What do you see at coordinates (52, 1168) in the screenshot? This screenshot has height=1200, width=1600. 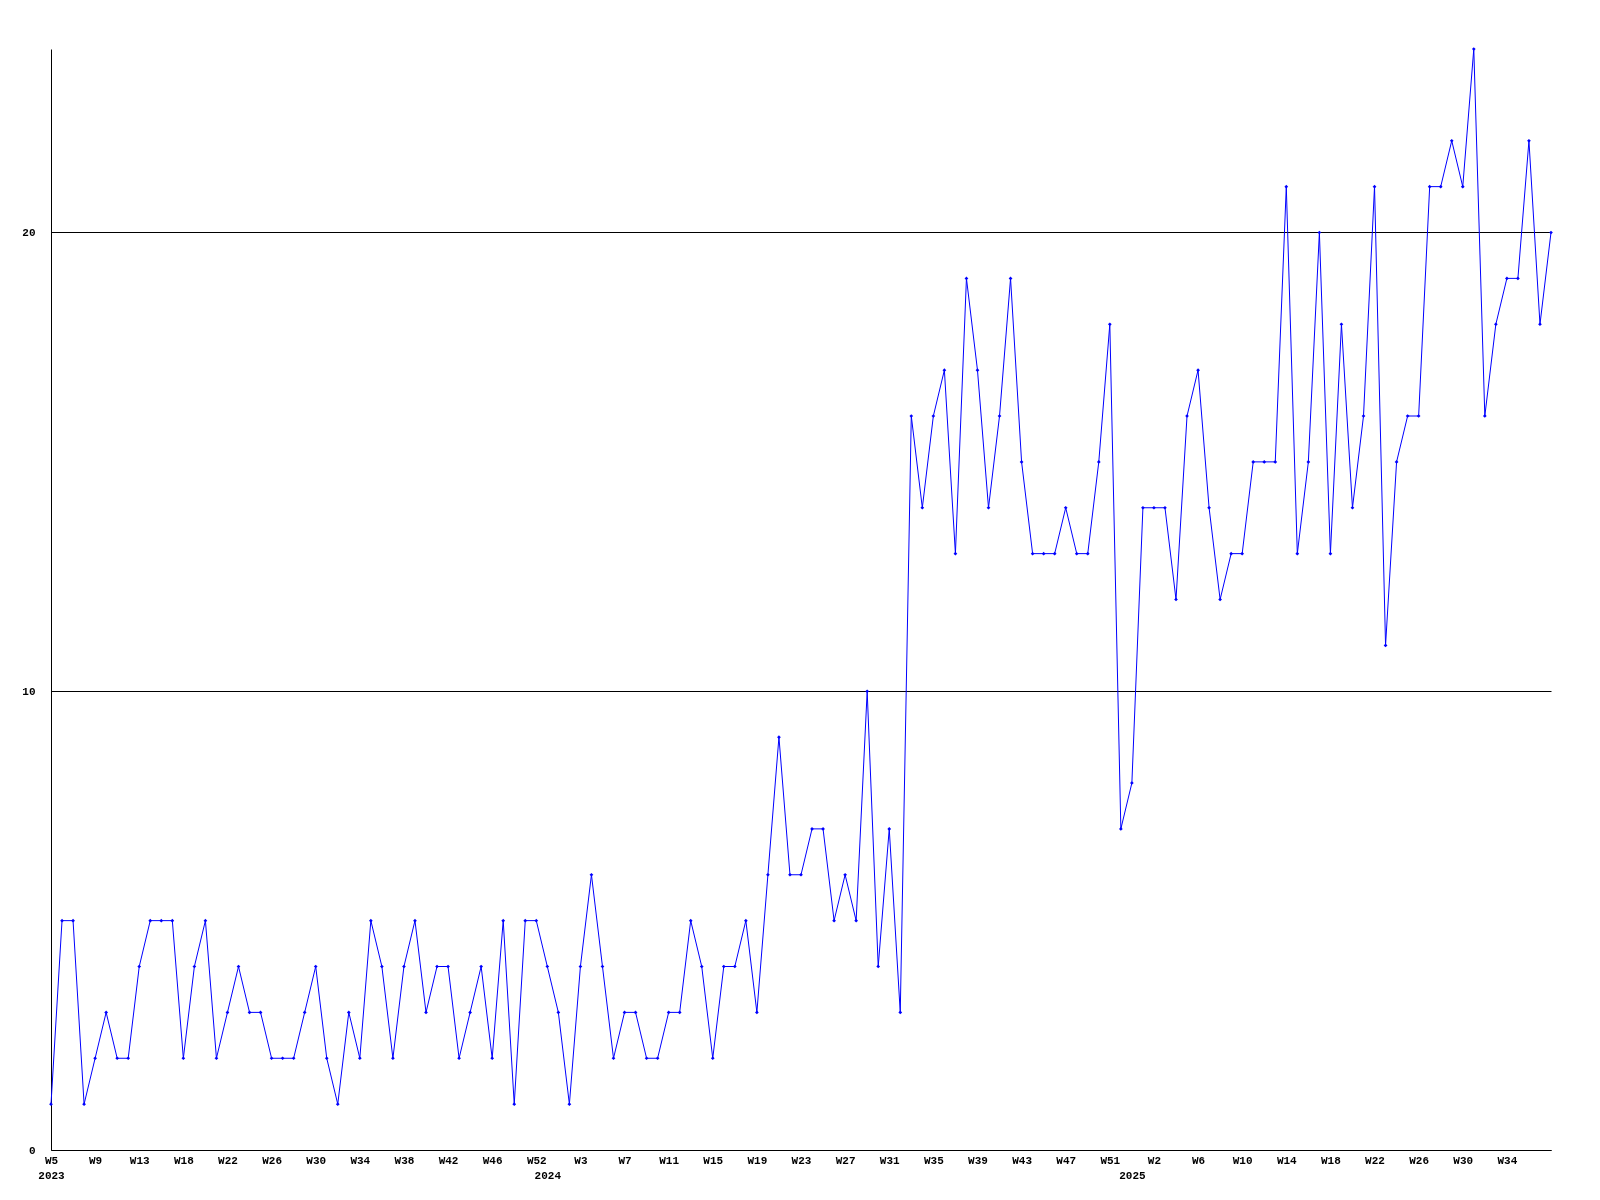 I see `x-tick-label: W5 2023` at bounding box center [52, 1168].